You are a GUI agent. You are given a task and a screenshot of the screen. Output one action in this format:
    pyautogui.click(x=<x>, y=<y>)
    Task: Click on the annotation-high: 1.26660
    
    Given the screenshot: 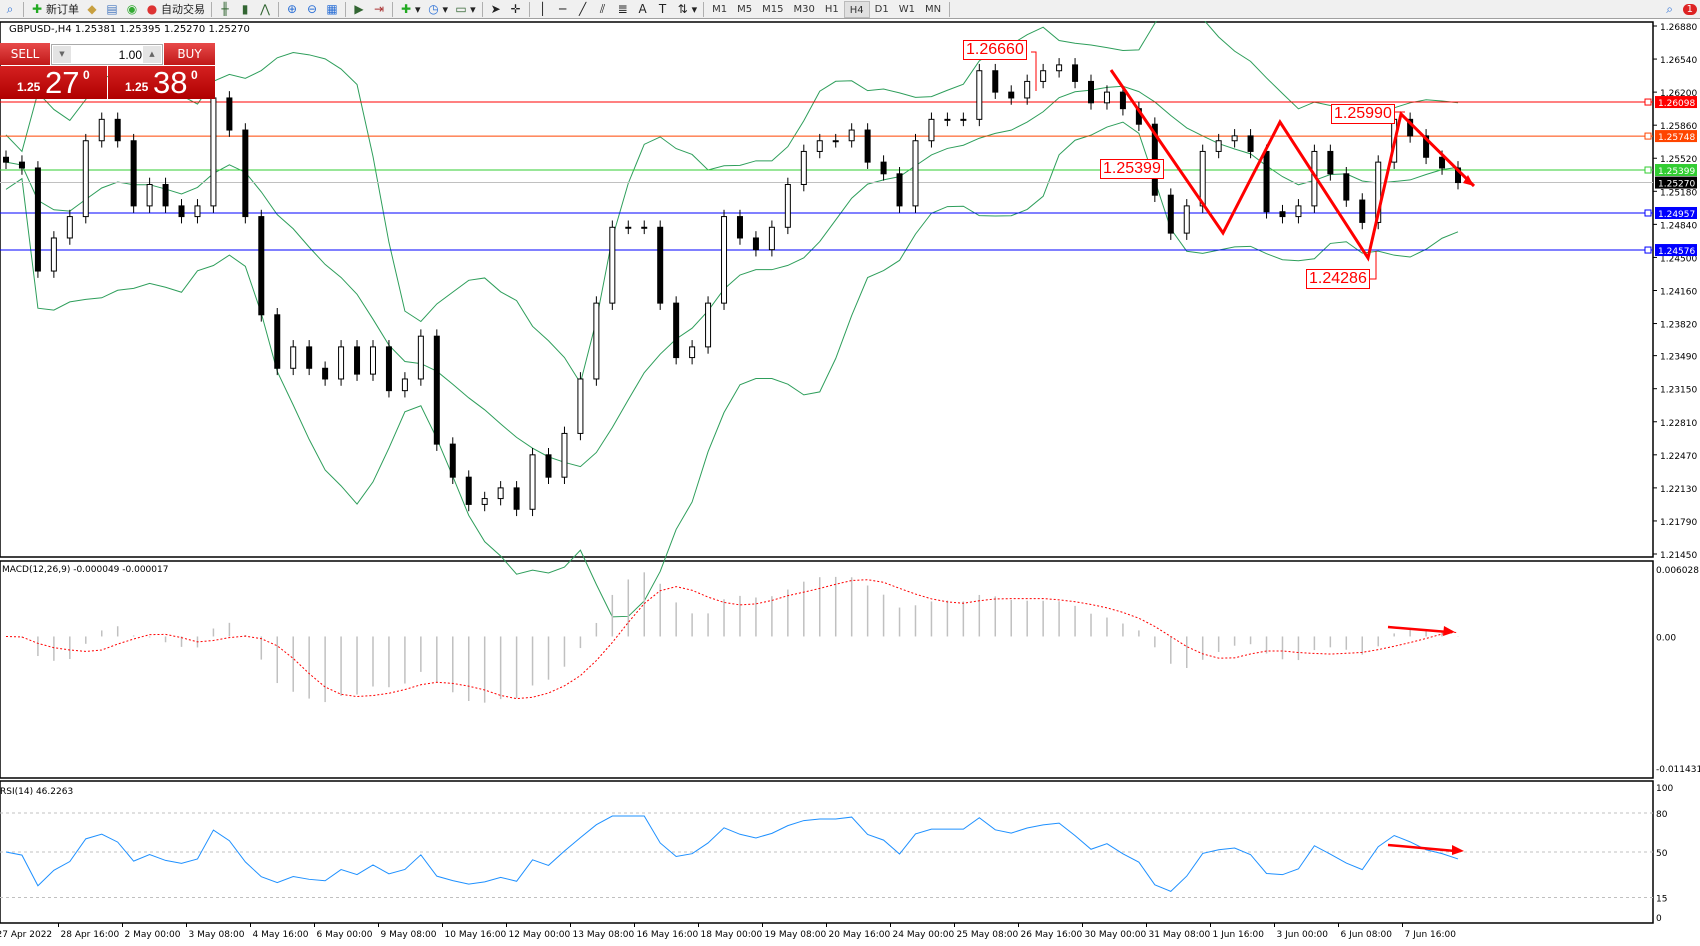 What is the action you would take?
    pyautogui.click(x=995, y=50)
    